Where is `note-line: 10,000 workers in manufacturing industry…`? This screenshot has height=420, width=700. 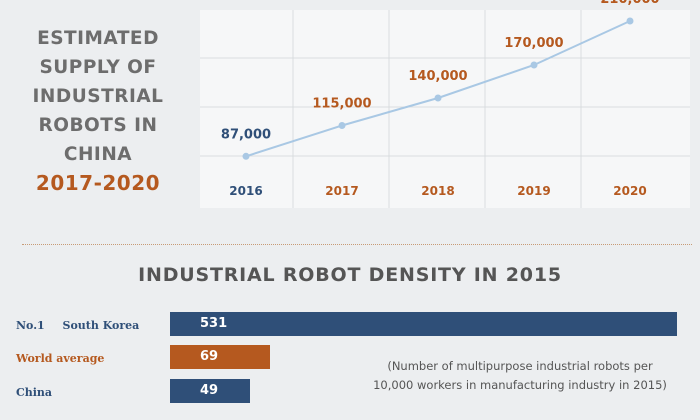
note-line: 10,000 workers in manufacturing industry… is located at coordinates (520, 385).